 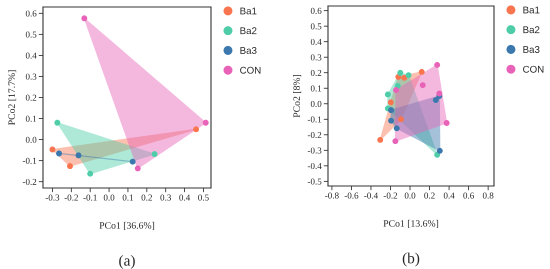 What do you see at coordinates (203, 197) in the screenshot?
I see `x-tick-label: 0.5` at bounding box center [203, 197].